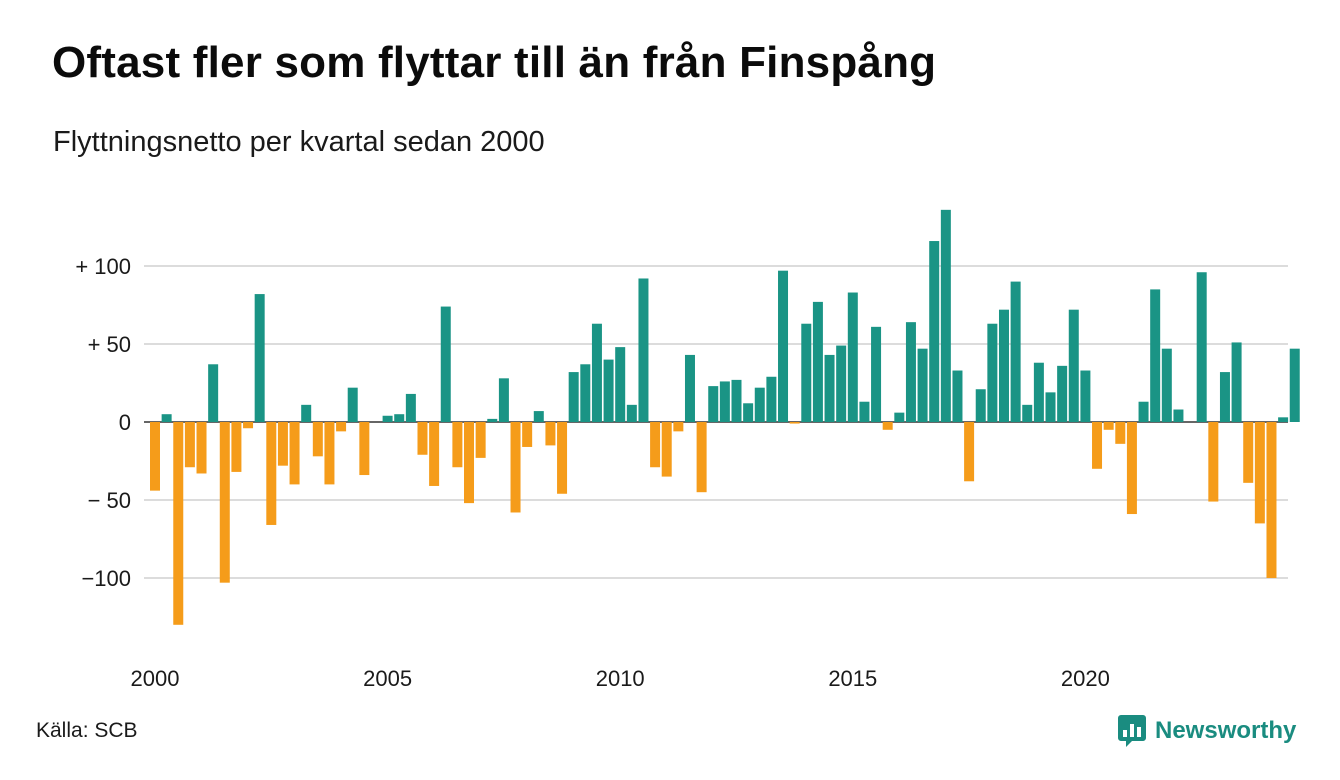  I want to click on x-tick-label: 2015, so click(852, 678).